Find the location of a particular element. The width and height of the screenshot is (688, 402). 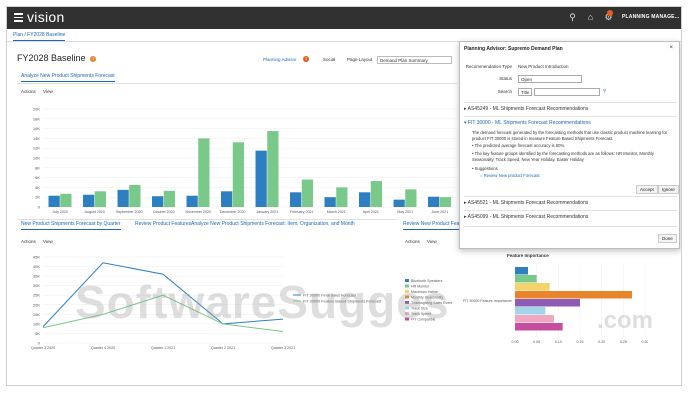

info-icon: ? is located at coordinates (93, 58).